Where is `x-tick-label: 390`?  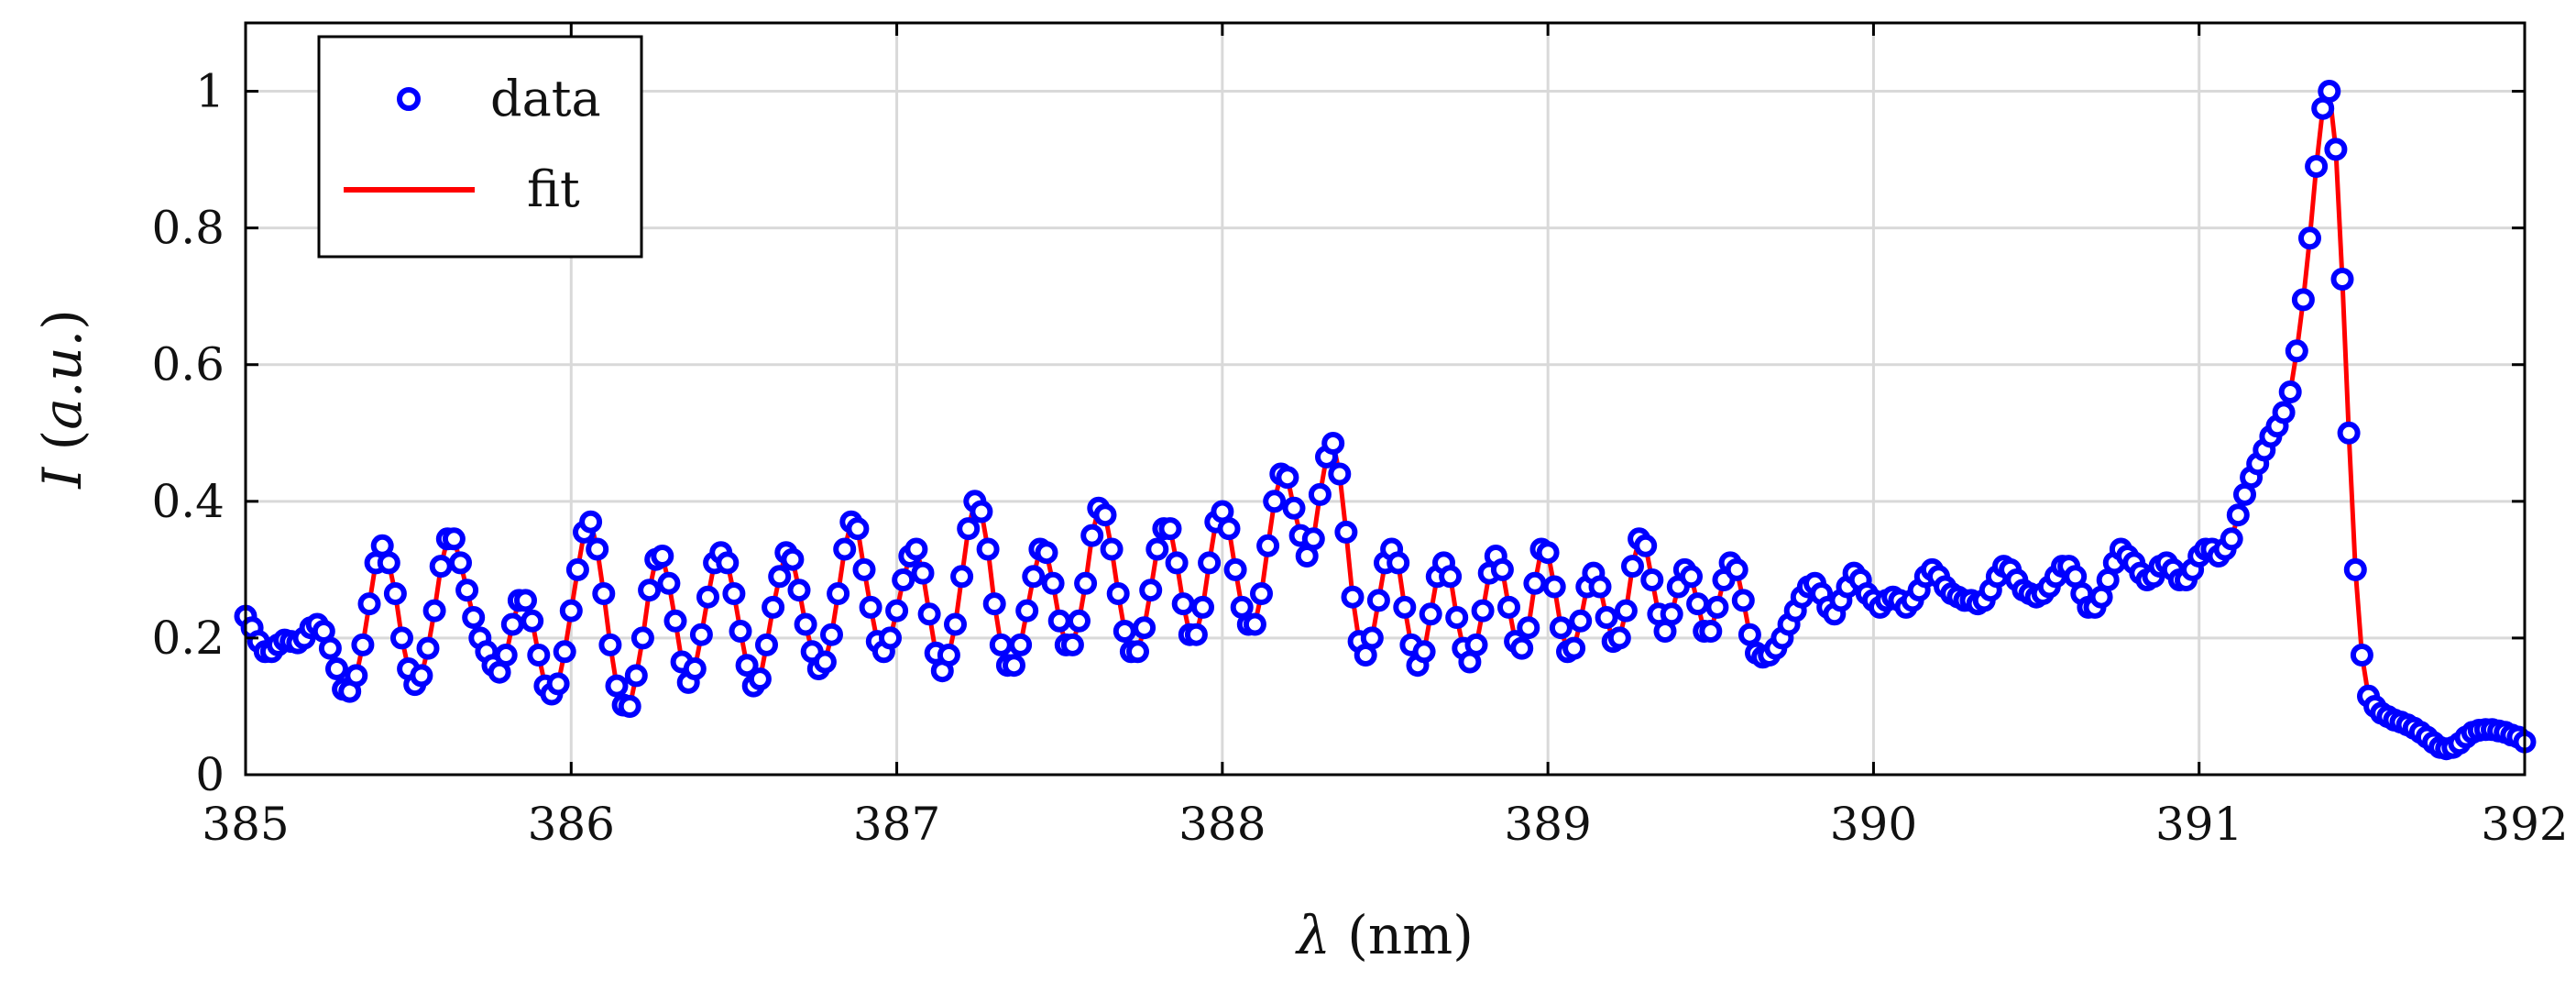
x-tick-label: 390 is located at coordinates (1873, 824).